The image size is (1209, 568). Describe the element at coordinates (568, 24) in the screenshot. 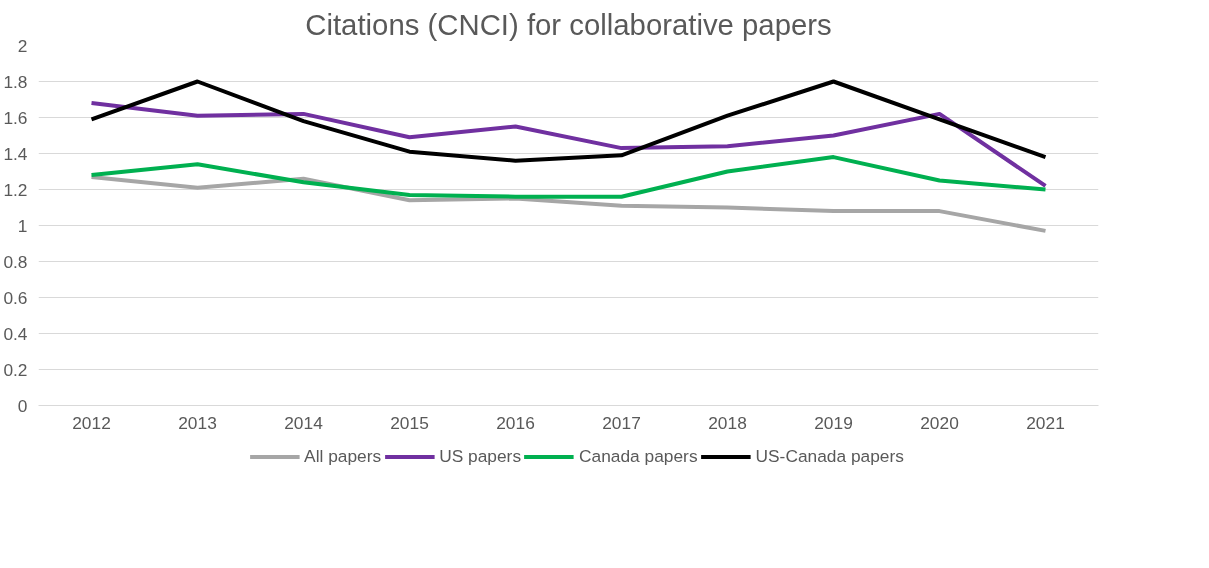

I see `chart-title: Citations (CNCI) for collaborative papers` at that location.